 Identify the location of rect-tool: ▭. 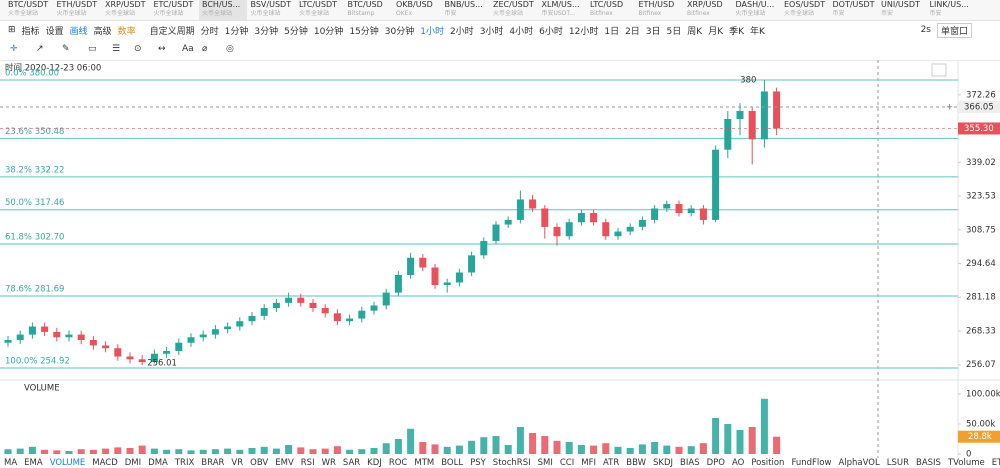
(92, 49).